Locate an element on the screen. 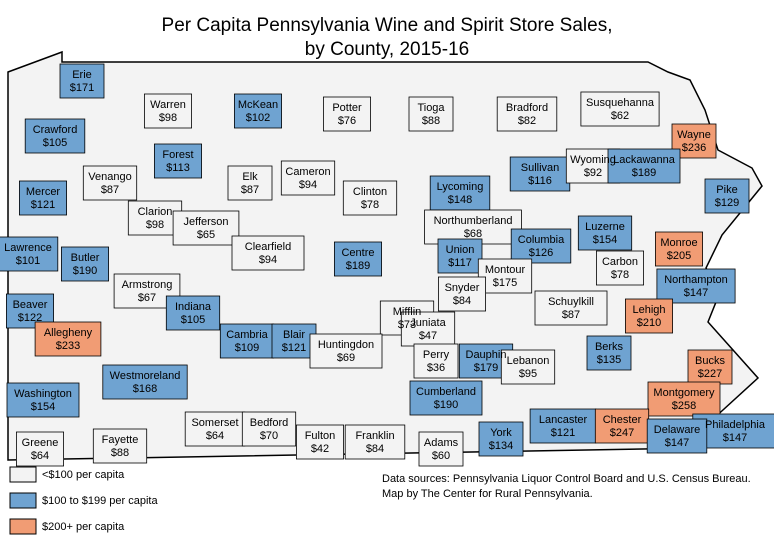  county-name: Lawrence is located at coordinates (28, 248).